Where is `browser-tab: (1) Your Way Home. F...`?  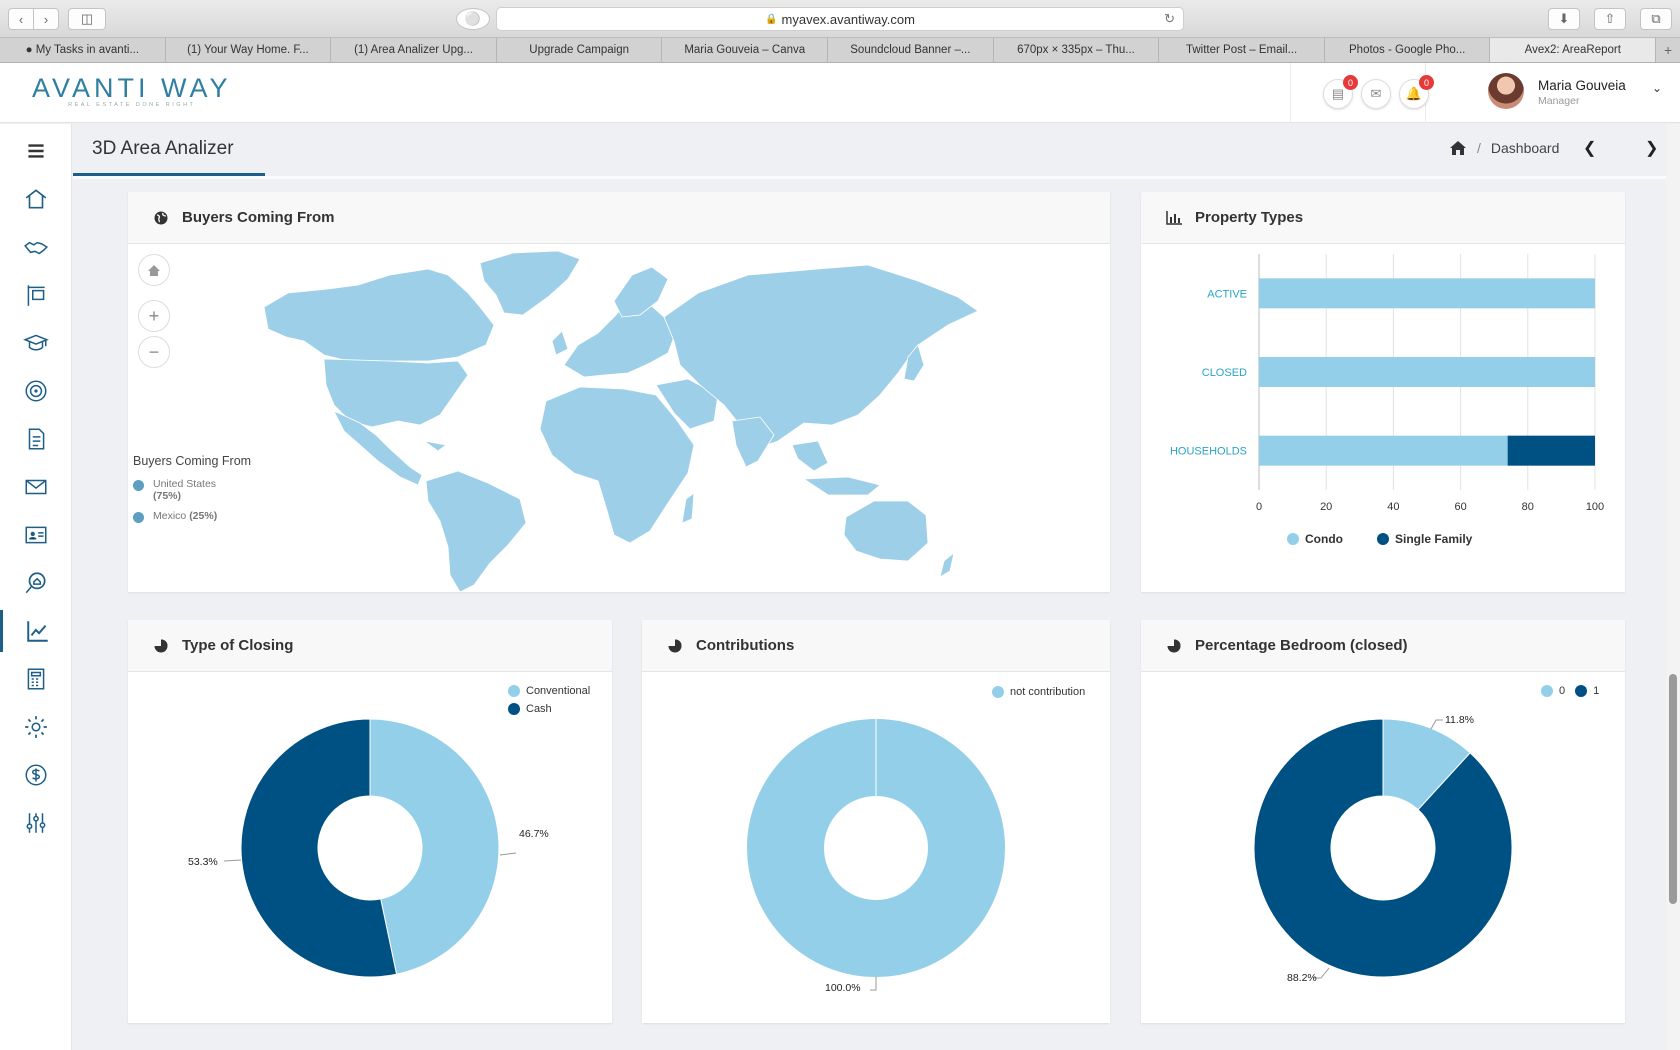
browser-tab: (1) Your Way Home. F... is located at coordinates (249, 50).